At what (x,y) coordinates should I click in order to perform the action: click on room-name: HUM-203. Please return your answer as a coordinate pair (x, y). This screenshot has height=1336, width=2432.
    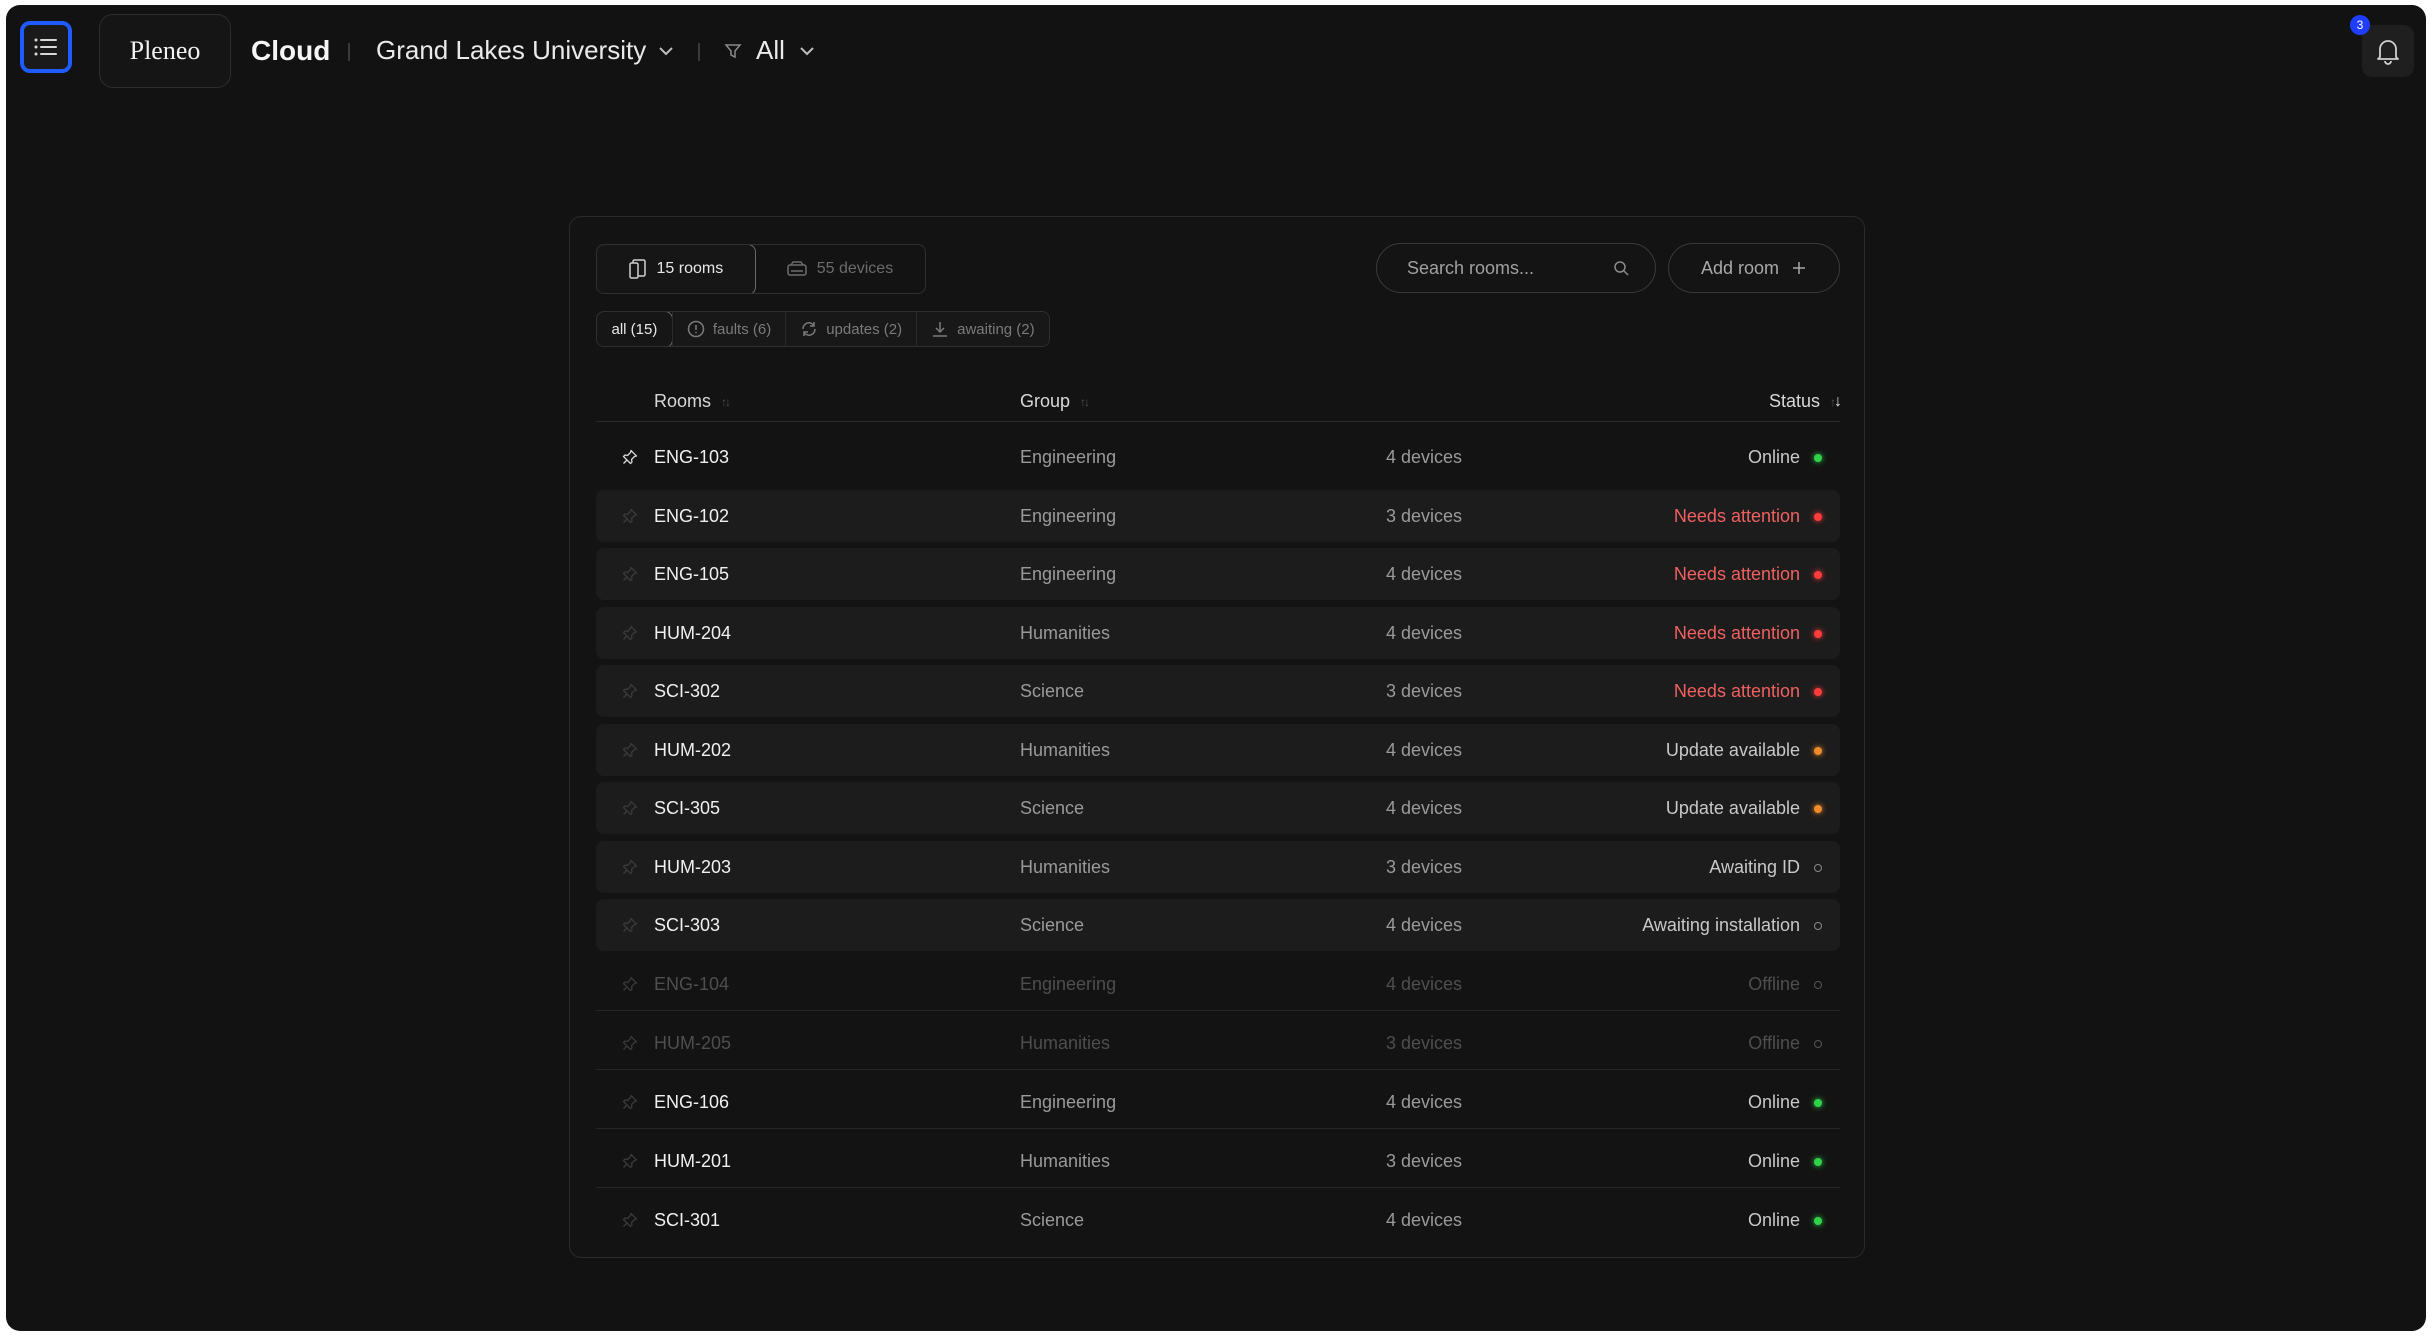
    Looking at the image, I should click on (693, 866).